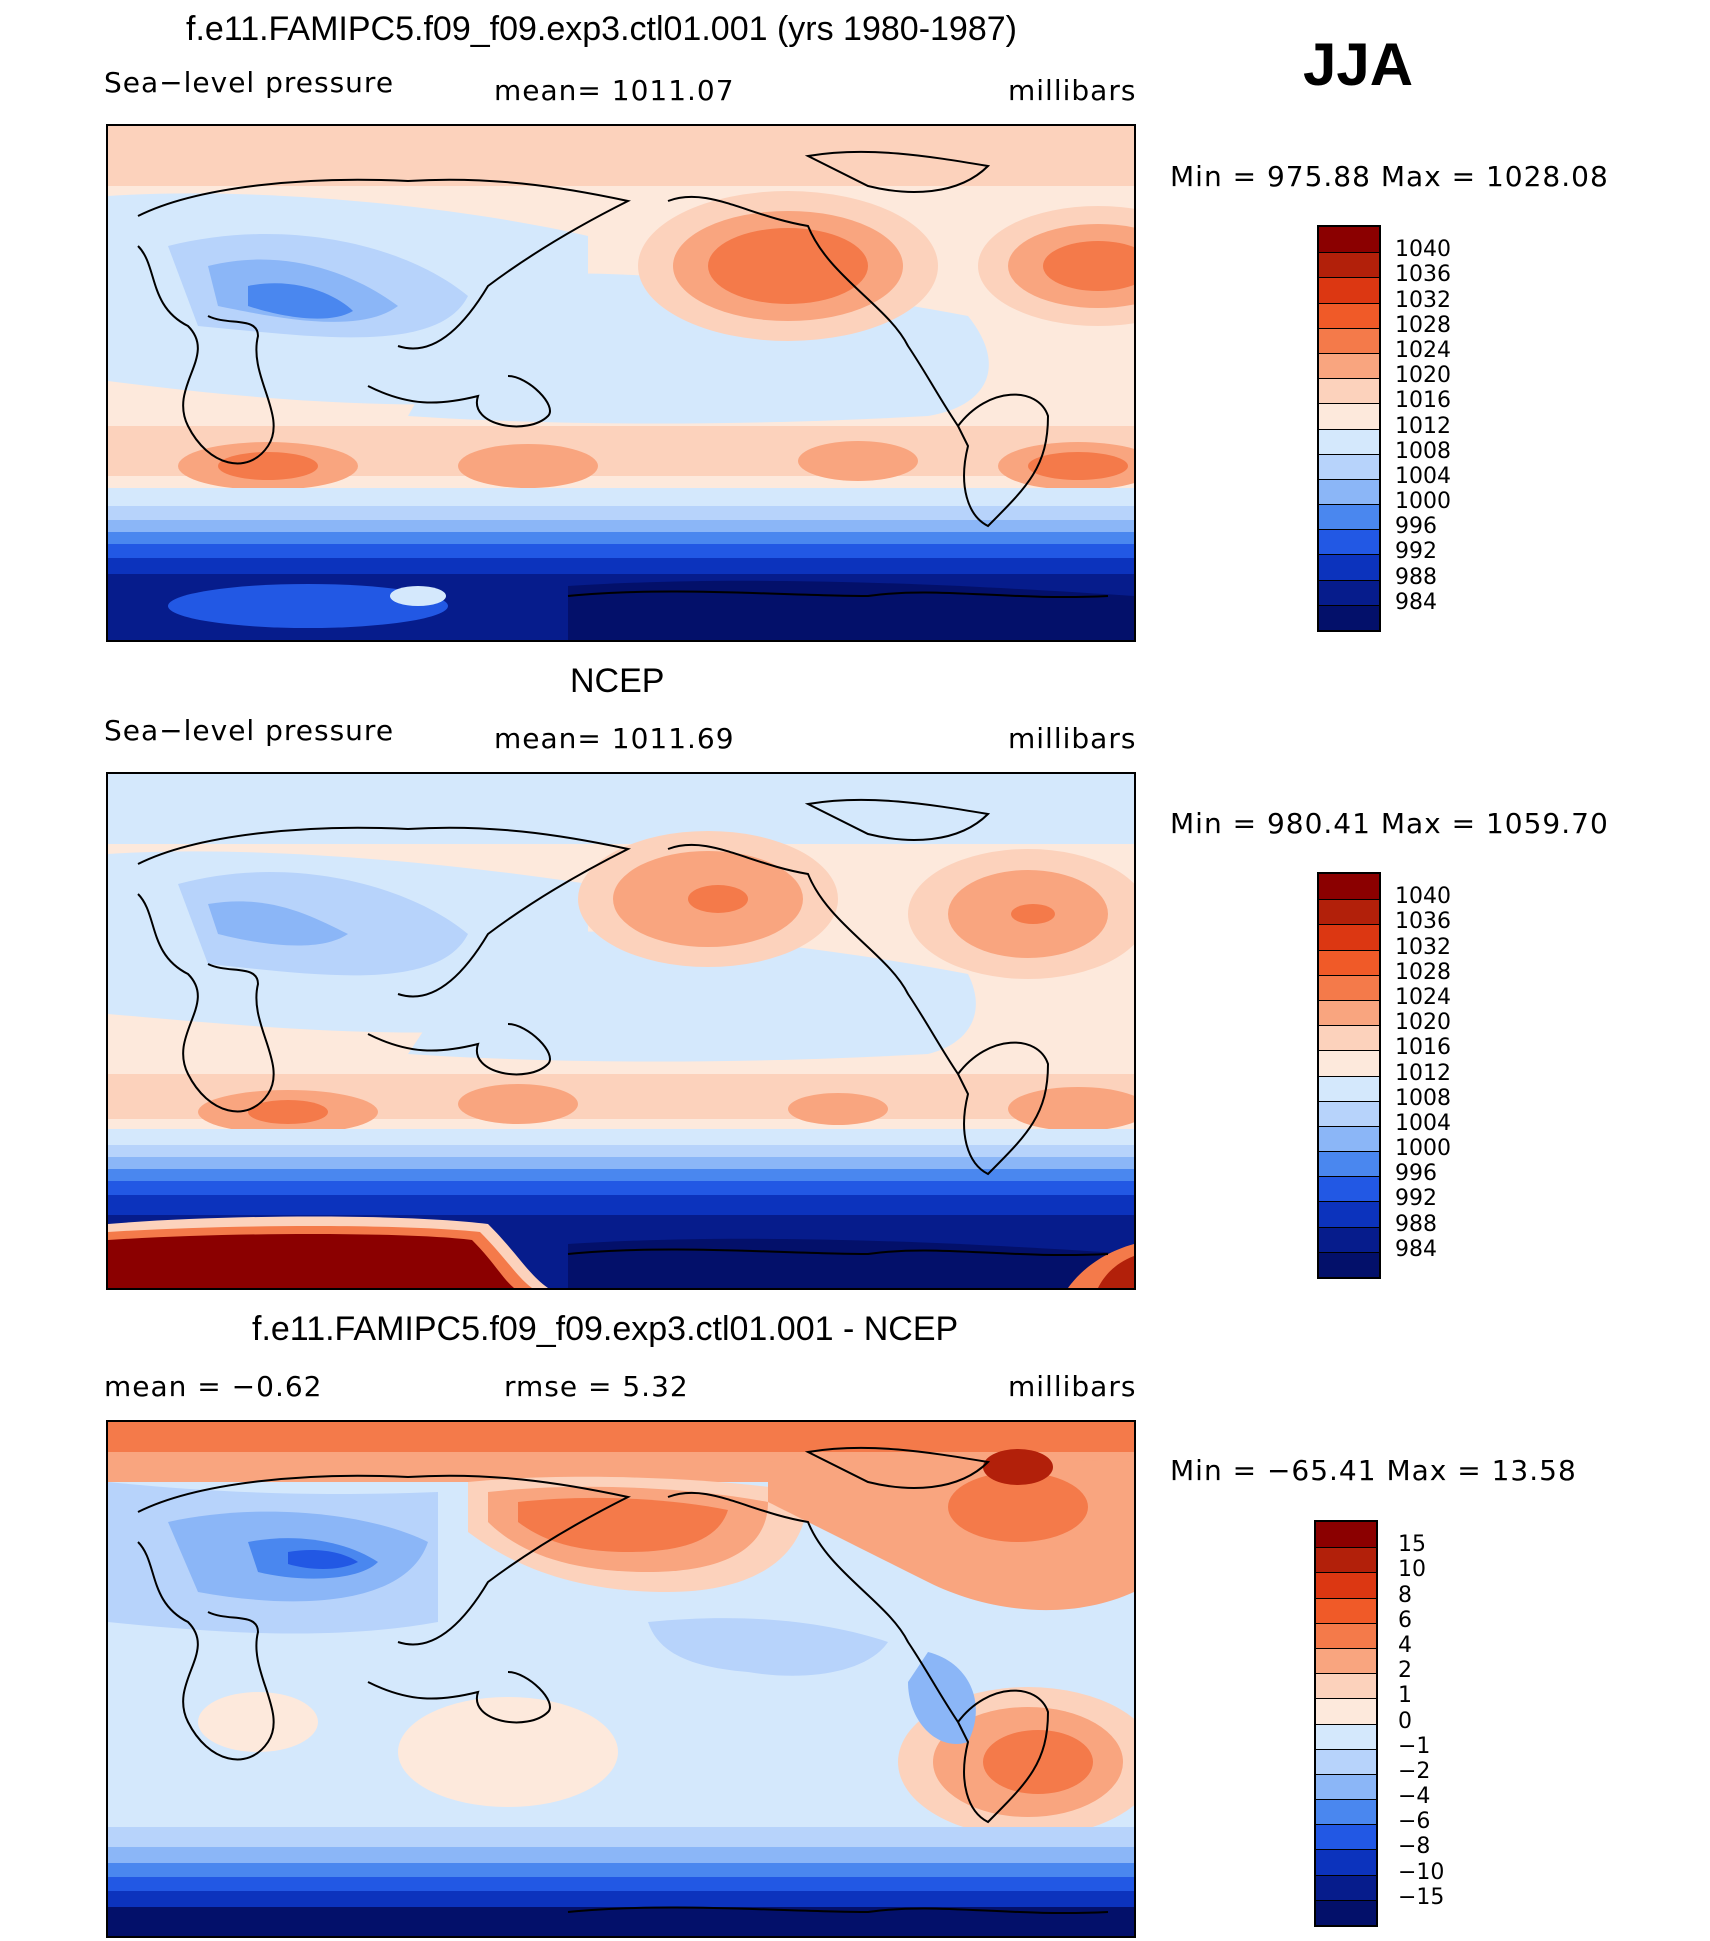  What do you see at coordinates (1405, 1620) in the screenshot?
I see `colorbar-tick-label: 6` at bounding box center [1405, 1620].